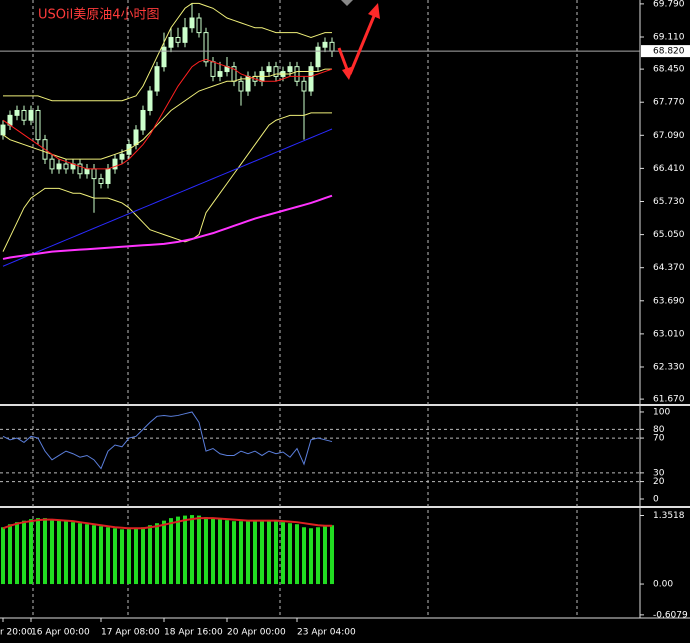  Describe the element at coordinates (659, 439) in the screenshot. I see `y-tick-label: 70` at that location.